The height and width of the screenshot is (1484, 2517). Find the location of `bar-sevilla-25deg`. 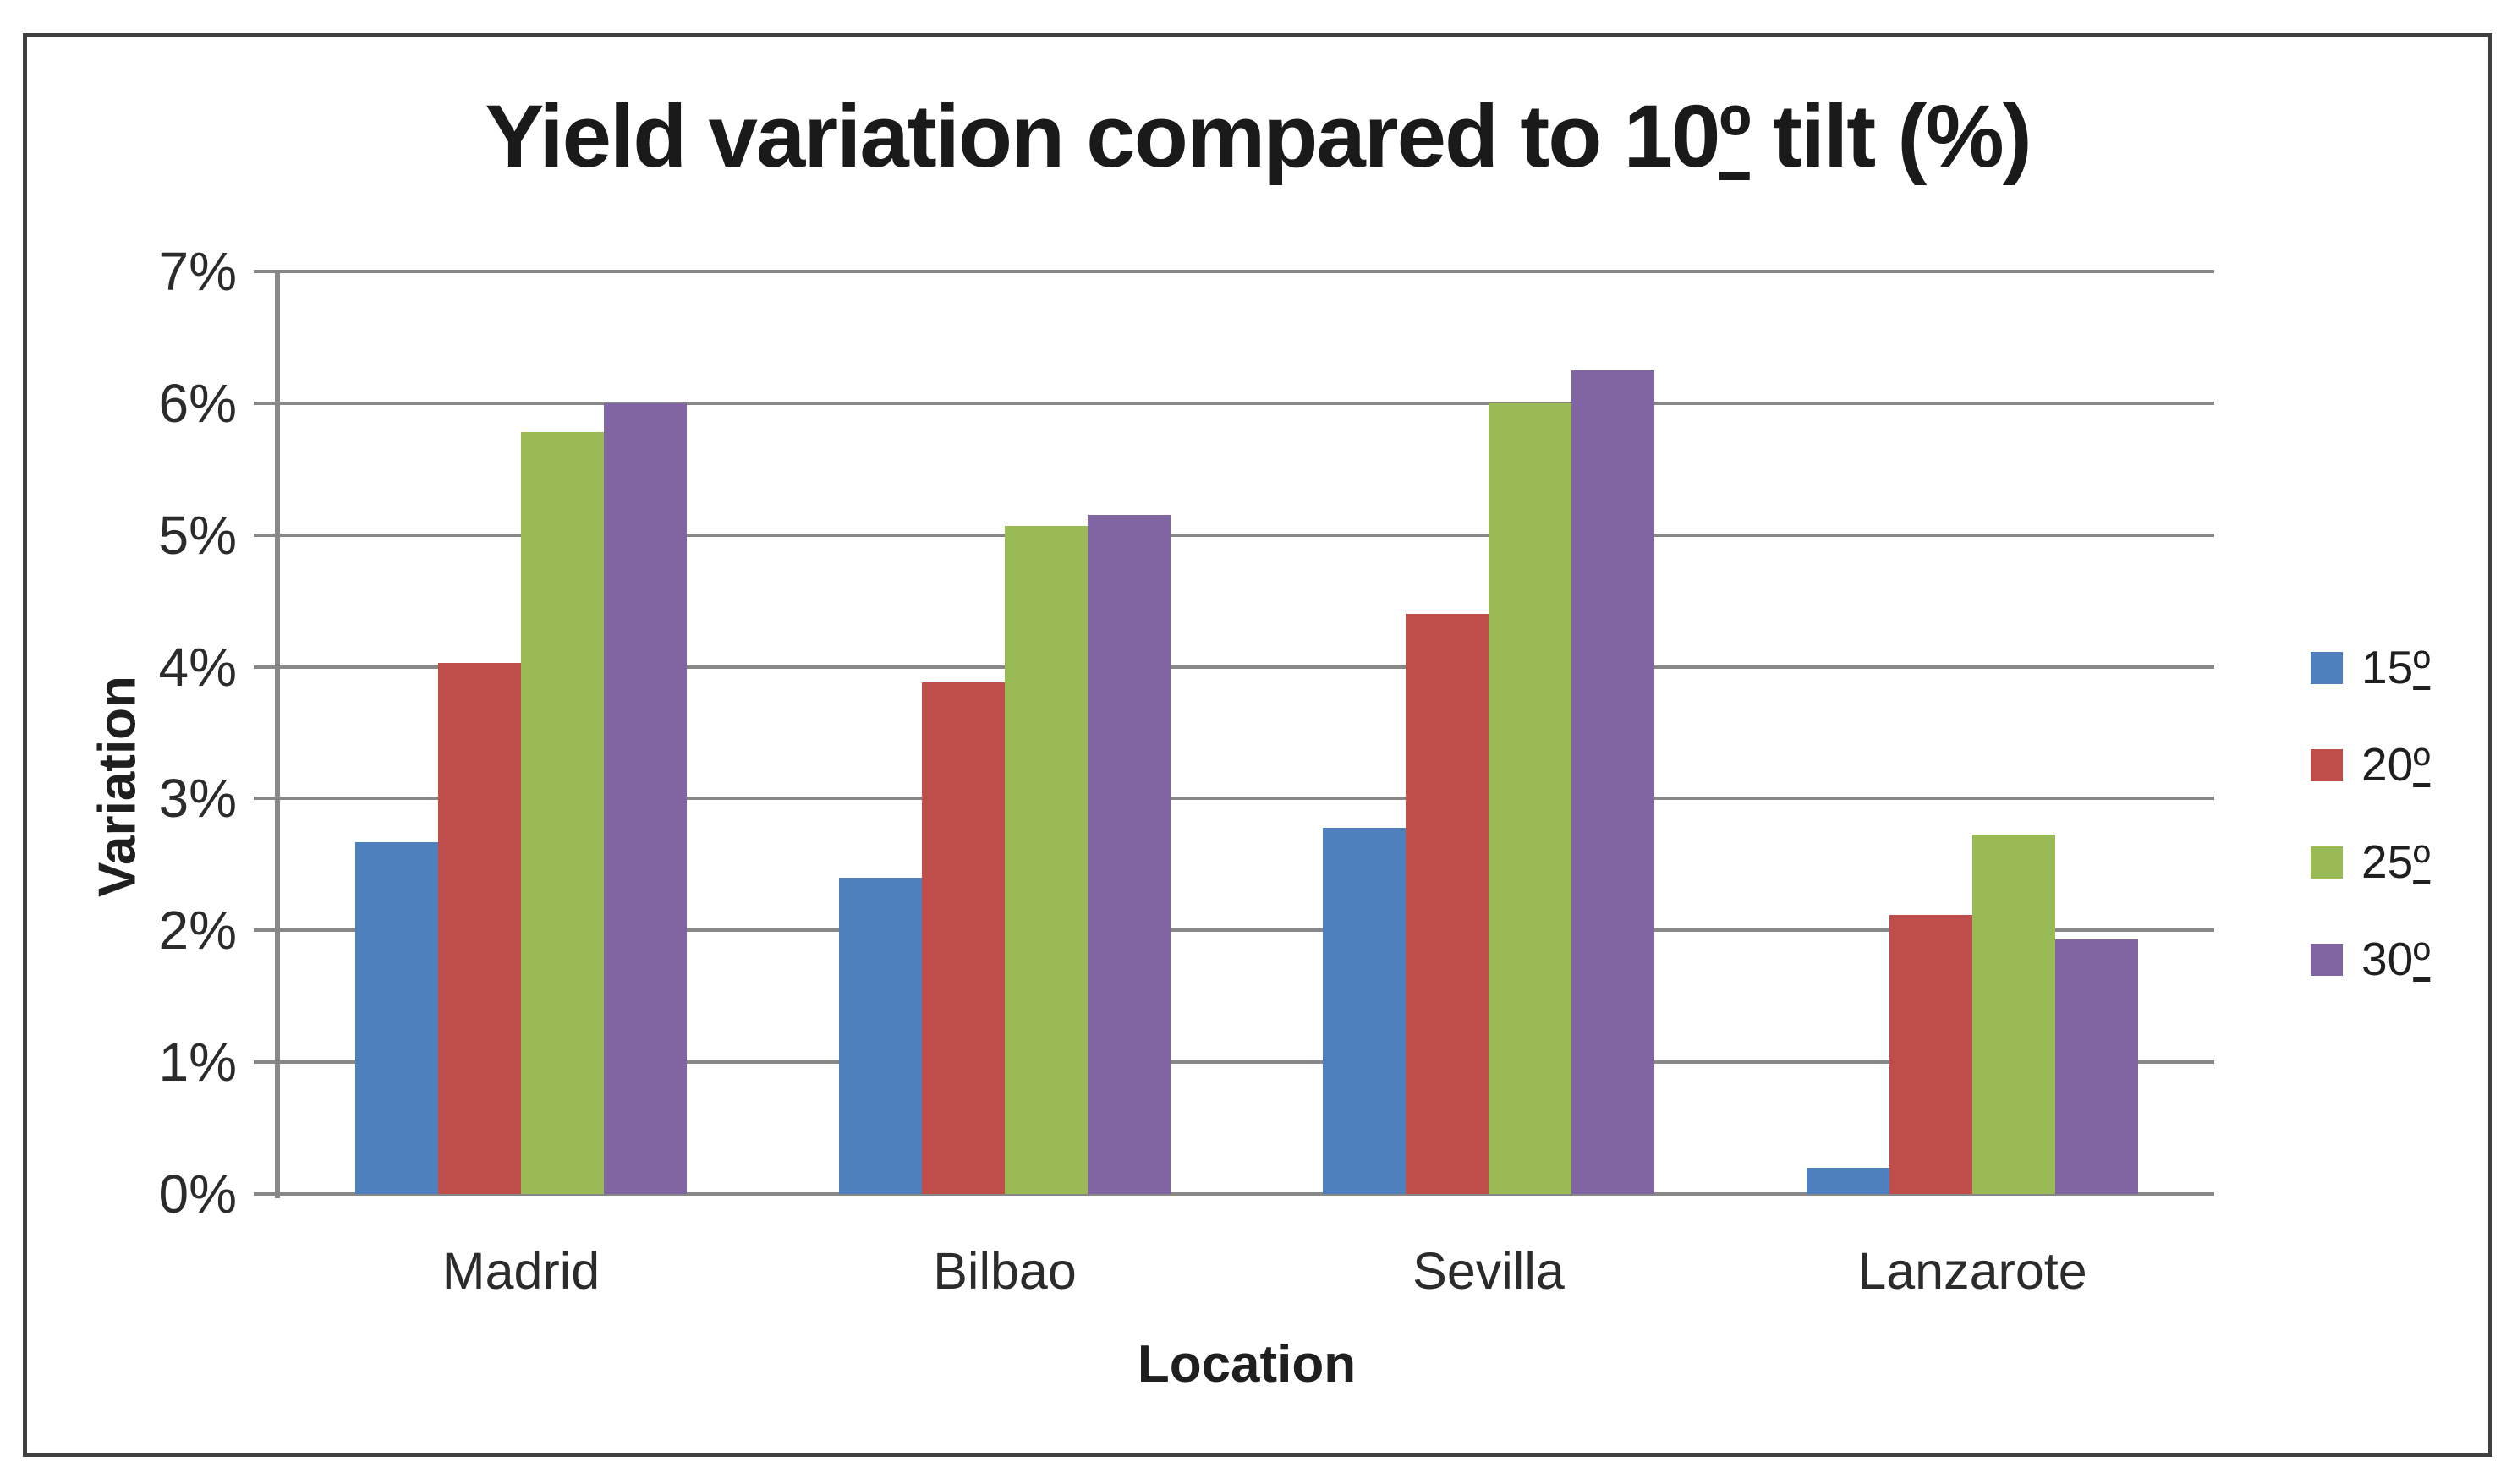

bar-sevilla-25deg is located at coordinates (1530, 798).